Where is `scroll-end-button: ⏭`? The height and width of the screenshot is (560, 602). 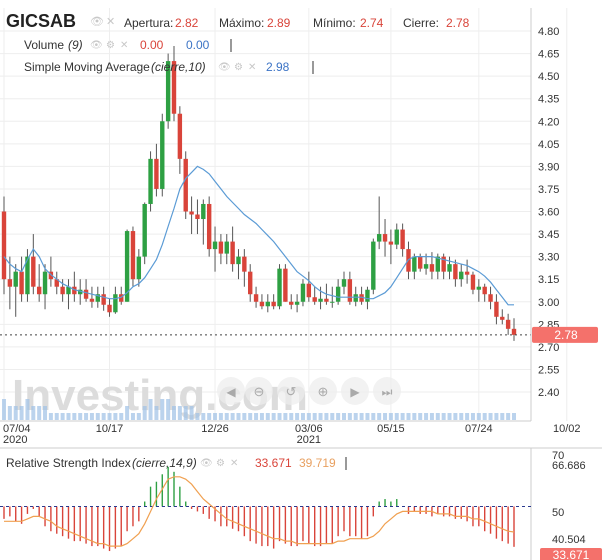 scroll-end-button: ⏭ is located at coordinates (387, 391).